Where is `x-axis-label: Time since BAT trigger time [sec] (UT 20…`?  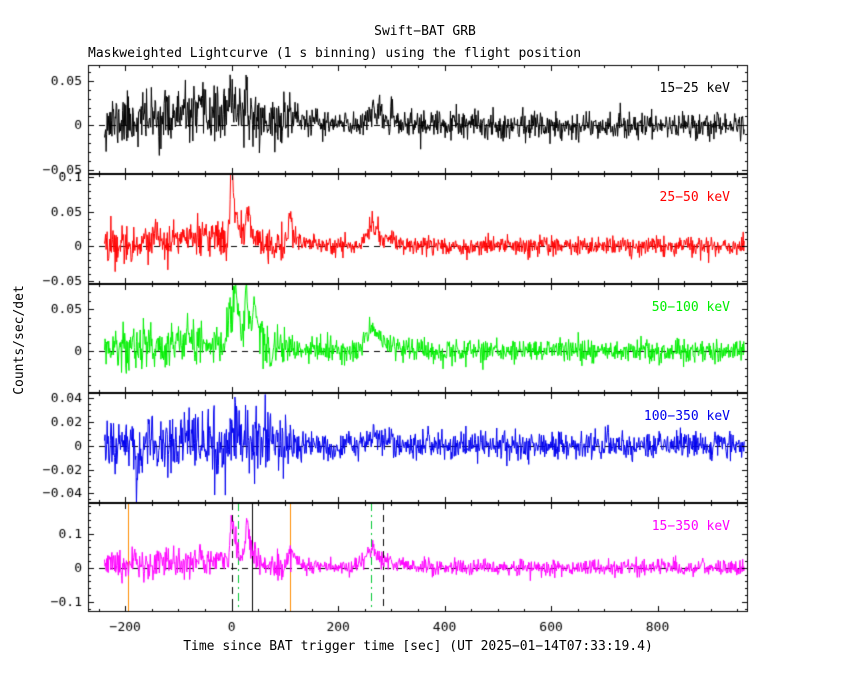
x-axis-label: Time since BAT trigger time [sec] (UT 20… is located at coordinates (418, 646).